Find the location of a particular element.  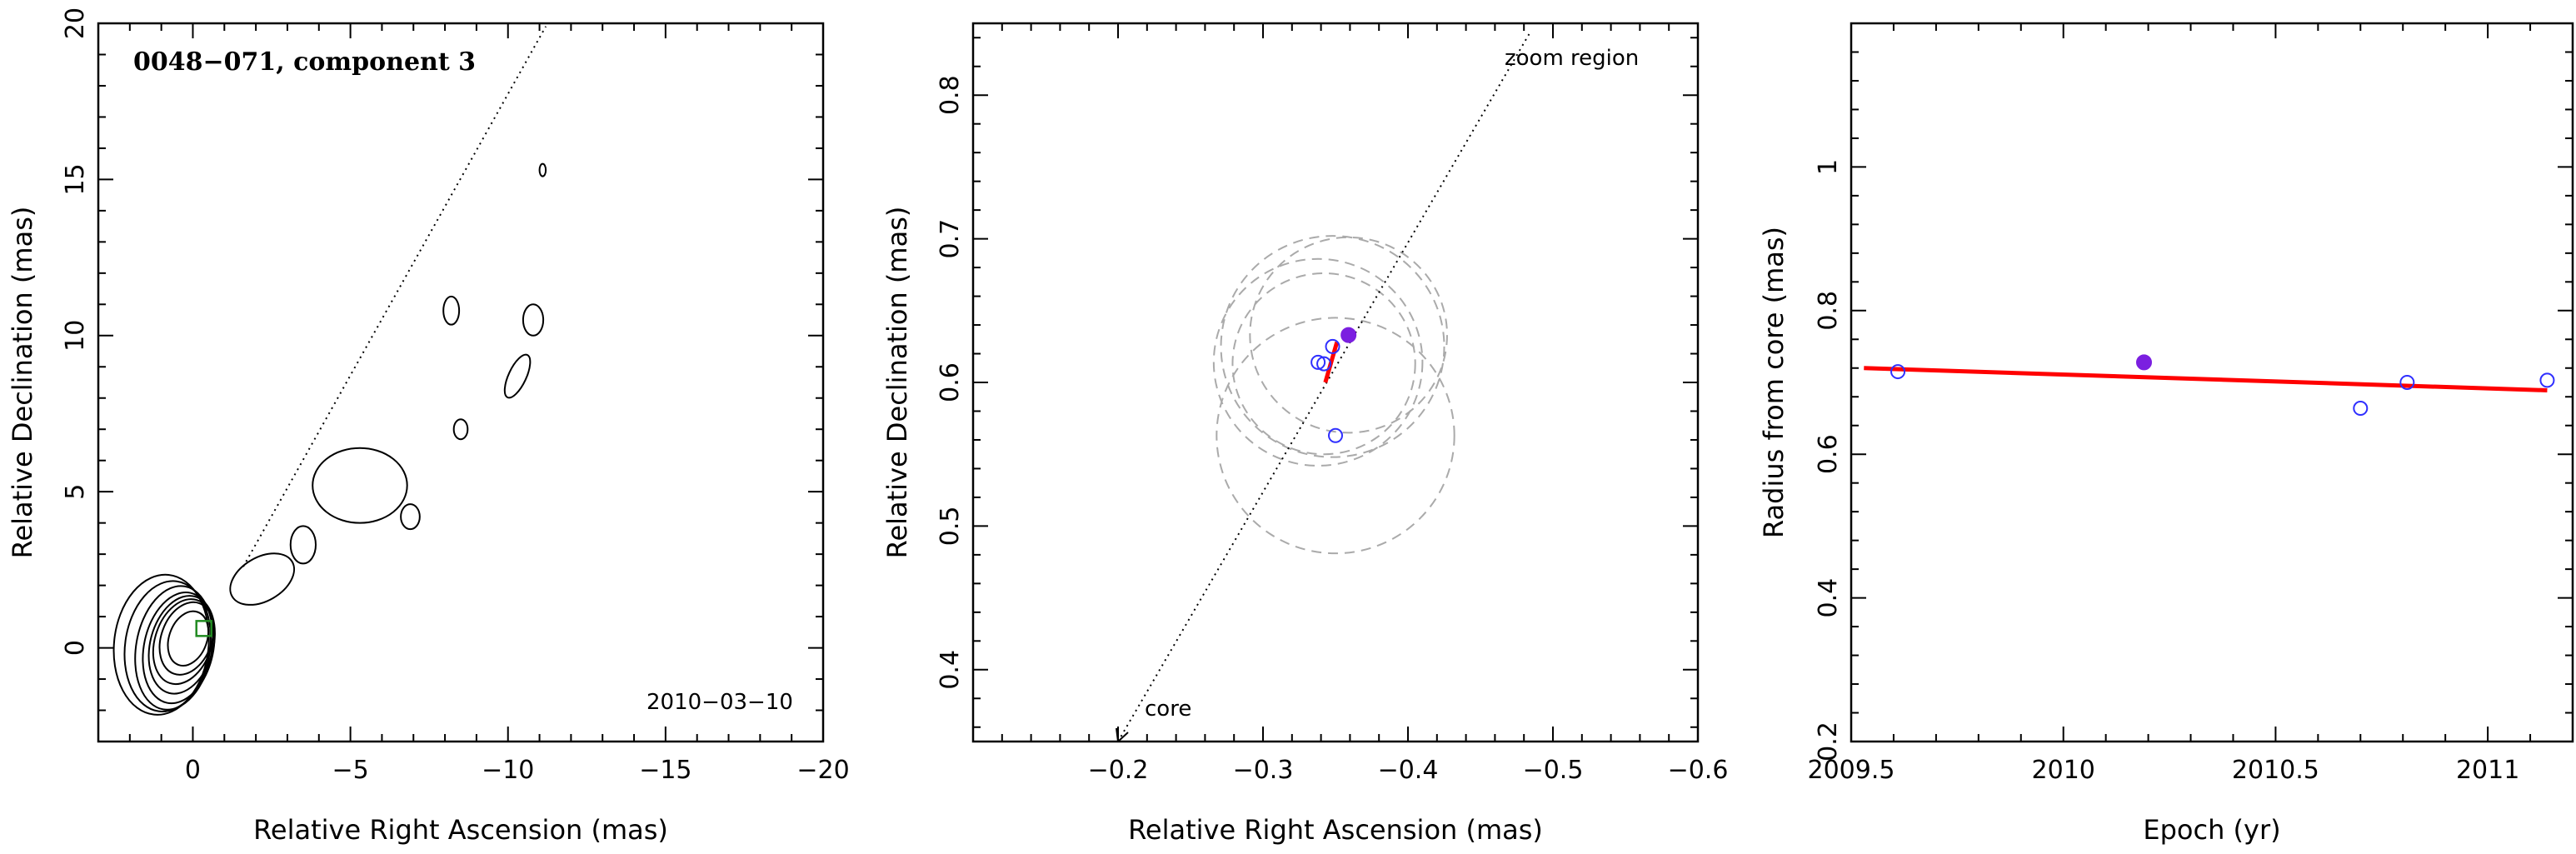

y-tick-label: 0.5 is located at coordinates (950, 527).